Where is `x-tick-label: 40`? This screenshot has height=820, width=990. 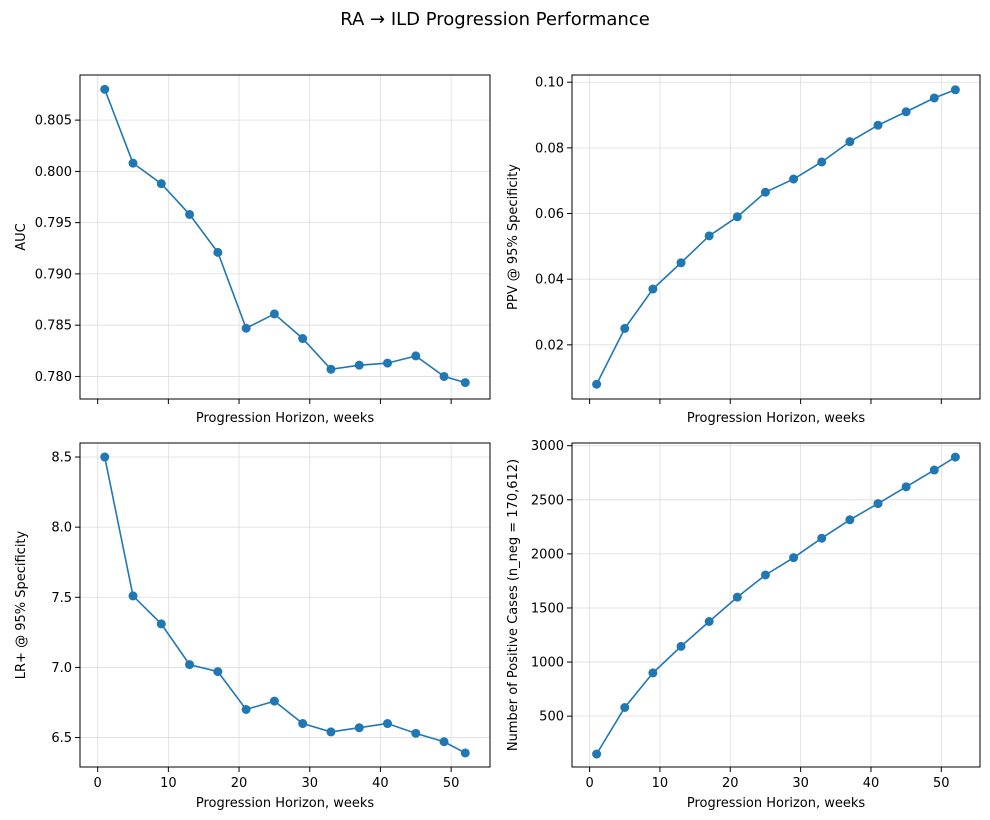
x-tick-label: 40 is located at coordinates (380, 783).